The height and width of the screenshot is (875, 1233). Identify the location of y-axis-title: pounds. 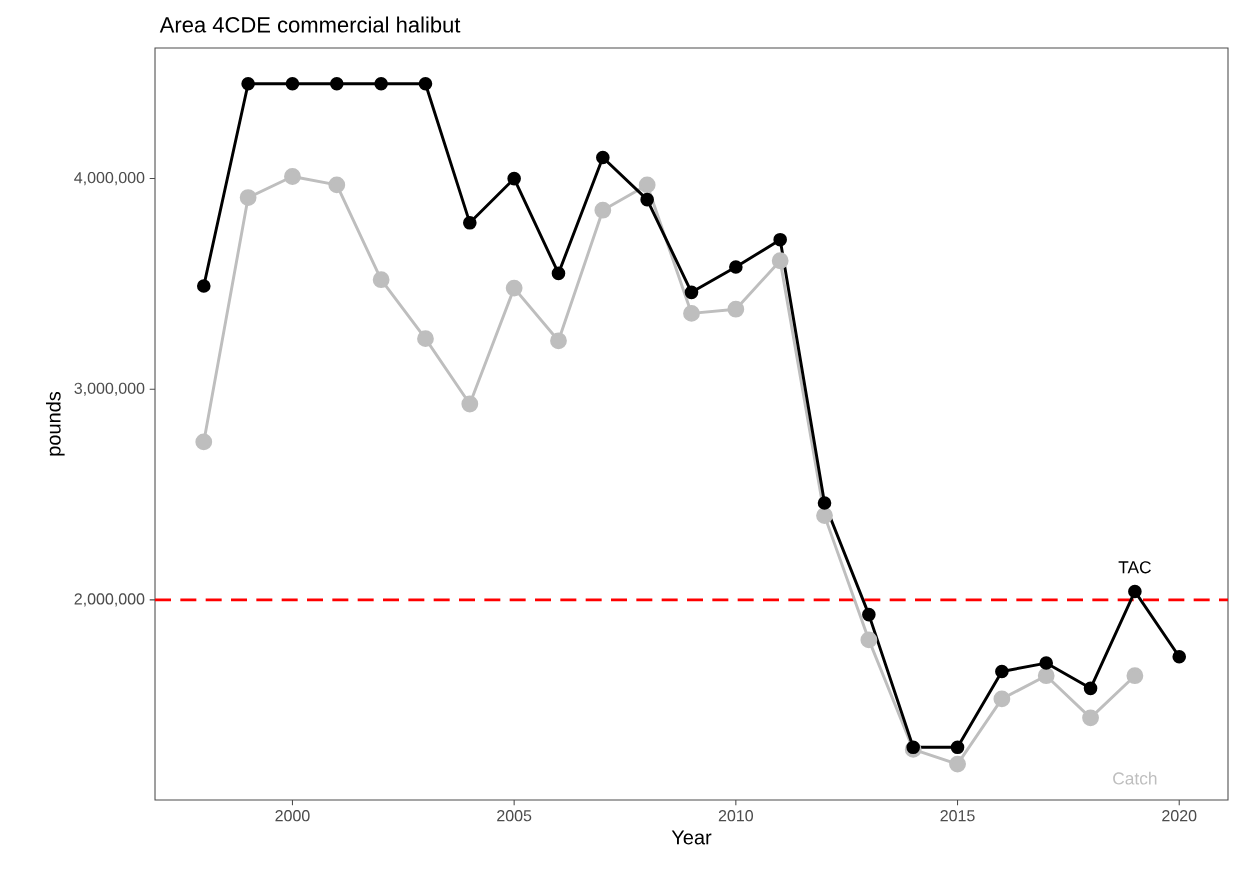
(55, 423).